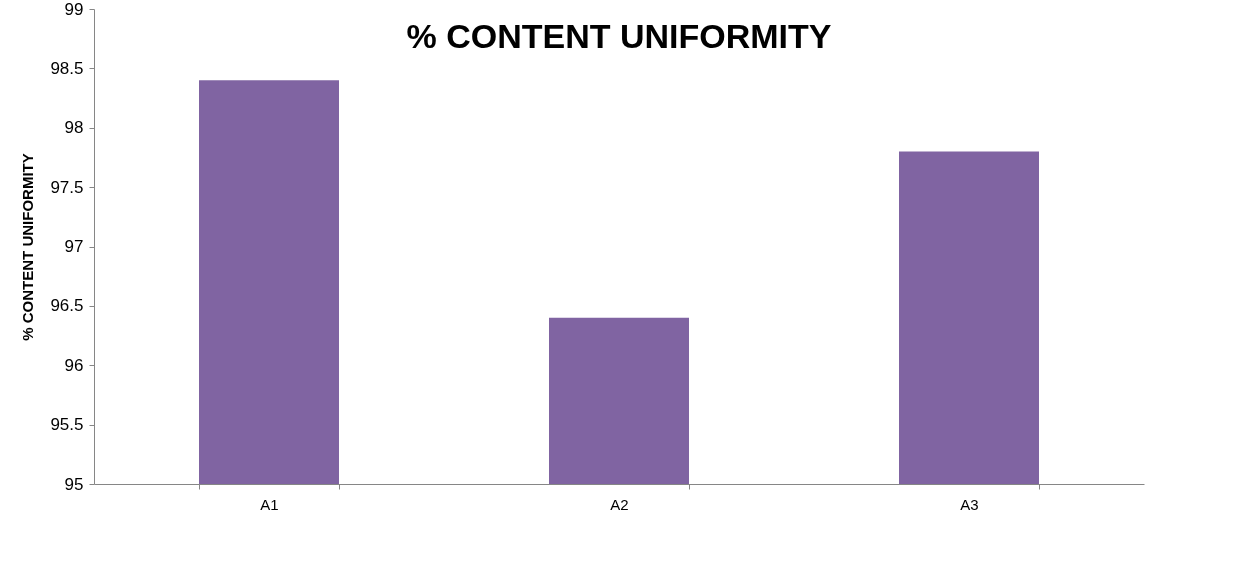 Image resolution: width=1235 pixels, height=582 pixels. I want to click on x-tick-label: A3, so click(969, 504).